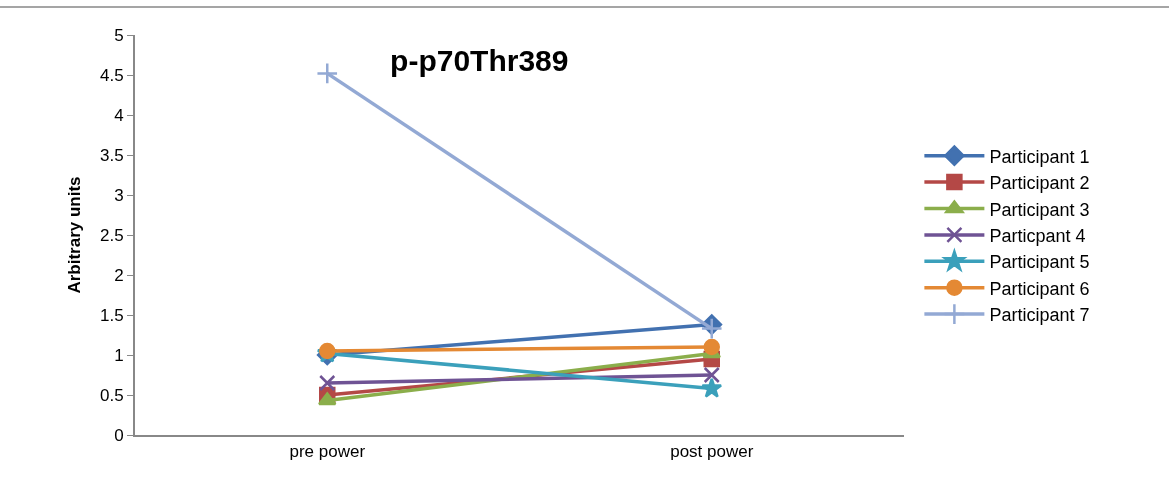  I want to click on y-tick-label: 1, so click(119, 355).